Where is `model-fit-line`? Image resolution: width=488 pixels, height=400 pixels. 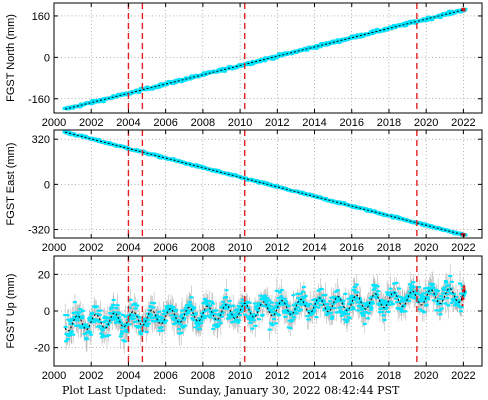 model-fit-line is located at coordinates (265, 309).